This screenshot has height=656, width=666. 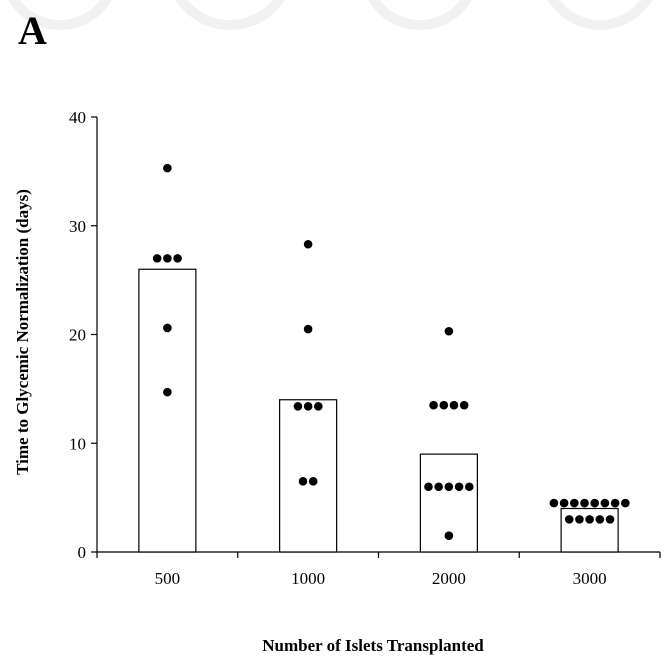 What do you see at coordinates (77, 335) in the screenshot?
I see `y-tick-label: 20` at bounding box center [77, 335].